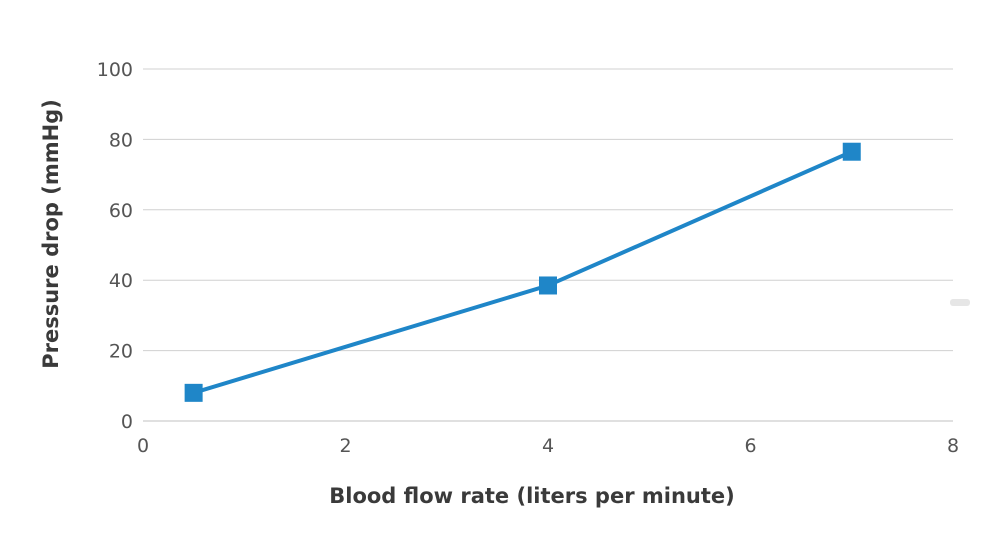 The height and width of the screenshot is (535, 1006). Describe the element at coordinates (121, 140) in the screenshot. I see `y-tick-label: 80` at that location.